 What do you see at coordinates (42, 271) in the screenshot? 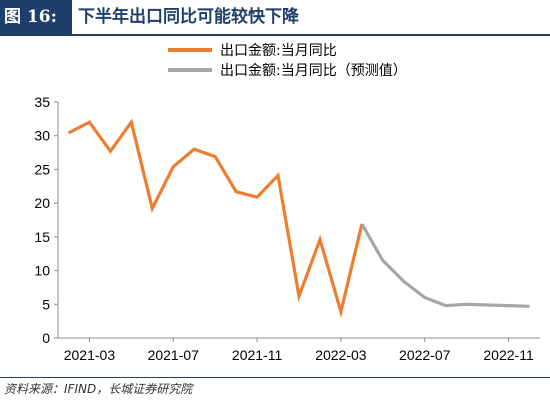
I see `y-tick-label: 10` at bounding box center [42, 271].